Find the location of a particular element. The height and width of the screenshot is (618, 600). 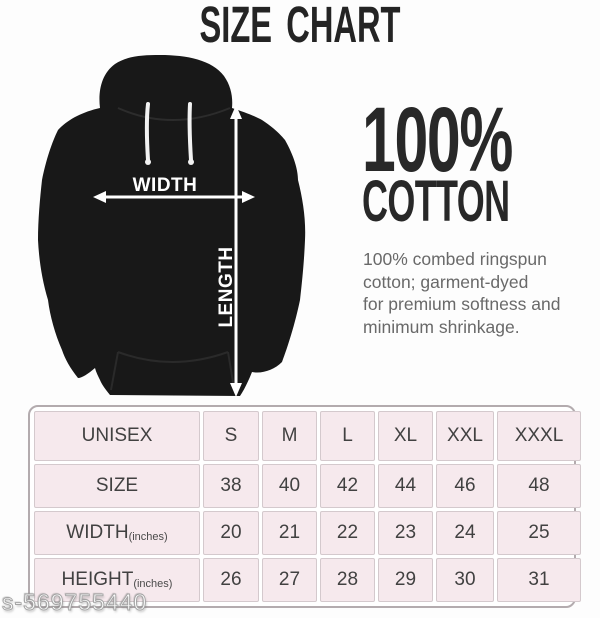

cotton-headline-bottom: COTTON is located at coordinates (436, 201).